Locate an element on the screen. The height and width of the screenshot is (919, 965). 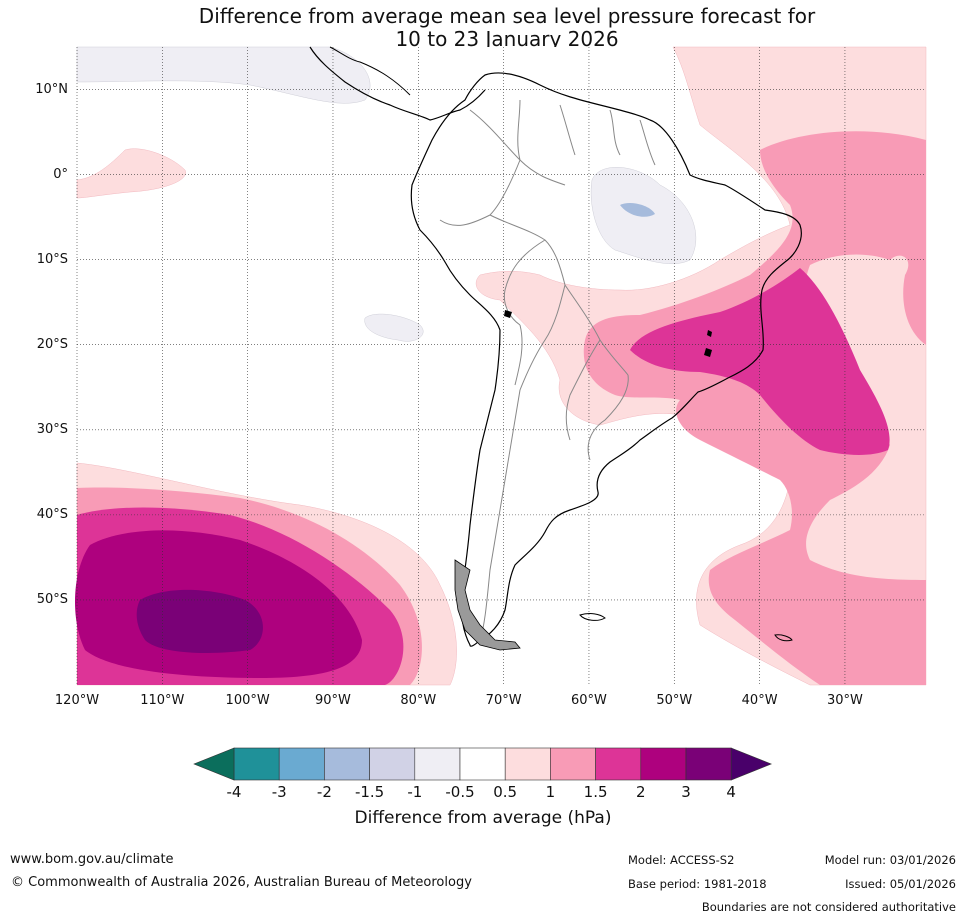
lat-label: 10°S is located at coordinates (52, 259).